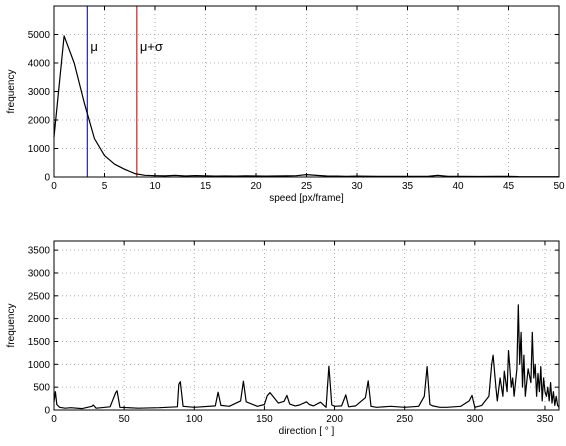  What do you see at coordinates (474, 419) in the screenshot?
I see `x-tick-label: 300` at bounding box center [474, 419].